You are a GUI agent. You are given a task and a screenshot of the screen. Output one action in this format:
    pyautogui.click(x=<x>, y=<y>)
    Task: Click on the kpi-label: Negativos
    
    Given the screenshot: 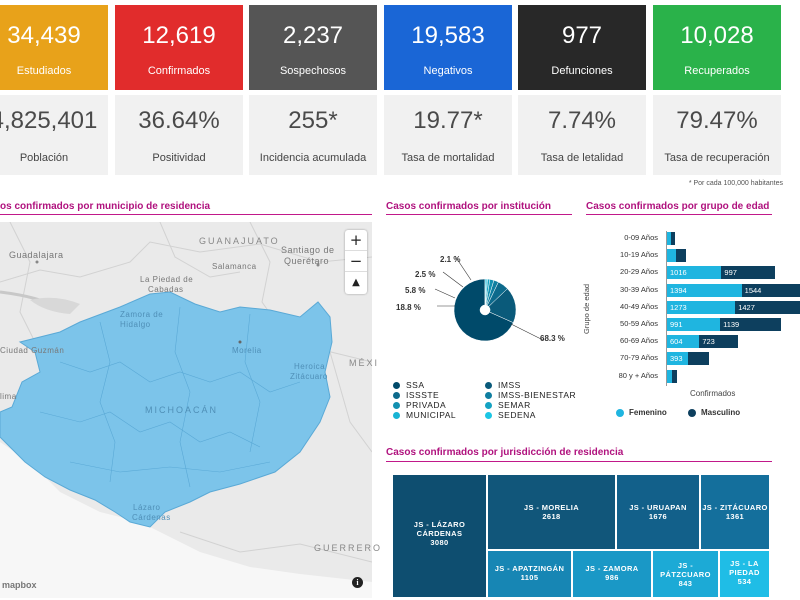 What is the action you would take?
    pyautogui.click(x=448, y=71)
    